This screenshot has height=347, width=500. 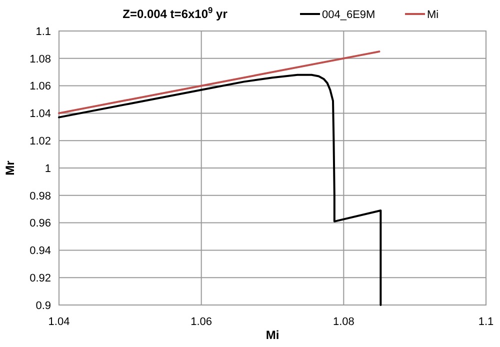 I want to click on chart-title: Z=0.004 t=6x10$^{9}$ yr, so click(x=175, y=13).